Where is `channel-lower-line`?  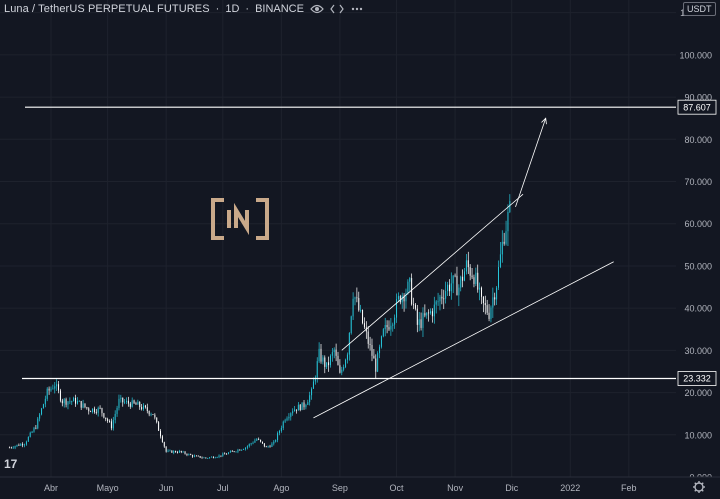
channel-lower-line is located at coordinates (463, 340).